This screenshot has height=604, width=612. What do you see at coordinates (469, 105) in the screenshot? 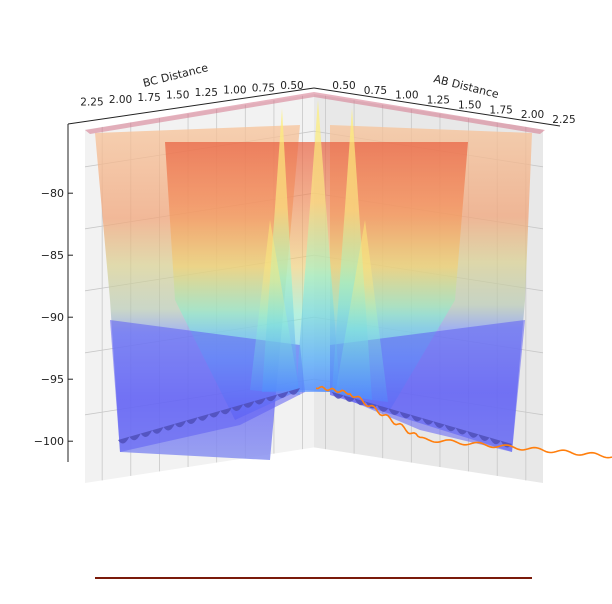
I see `ab-tick-label: 1.50` at bounding box center [469, 105].